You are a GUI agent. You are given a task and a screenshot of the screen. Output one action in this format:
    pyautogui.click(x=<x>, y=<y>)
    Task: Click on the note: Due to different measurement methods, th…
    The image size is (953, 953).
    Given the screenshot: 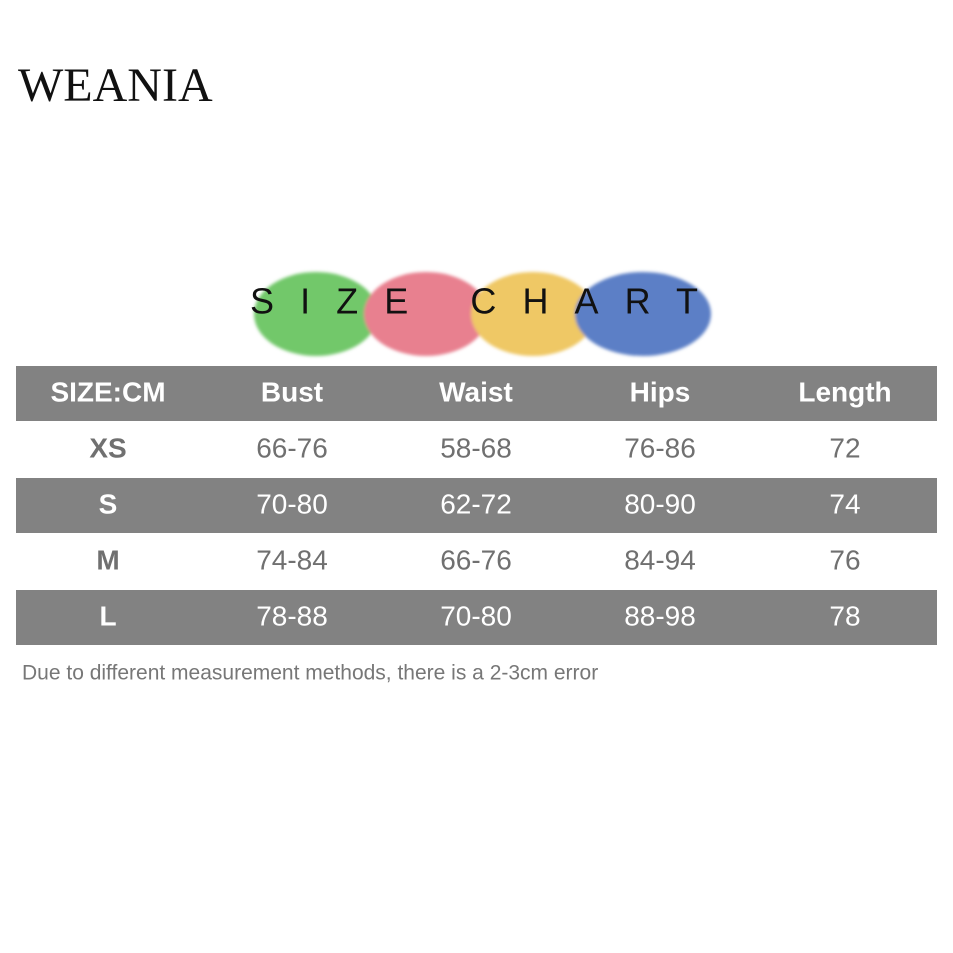 What is the action you would take?
    pyautogui.click(x=310, y=673)
    